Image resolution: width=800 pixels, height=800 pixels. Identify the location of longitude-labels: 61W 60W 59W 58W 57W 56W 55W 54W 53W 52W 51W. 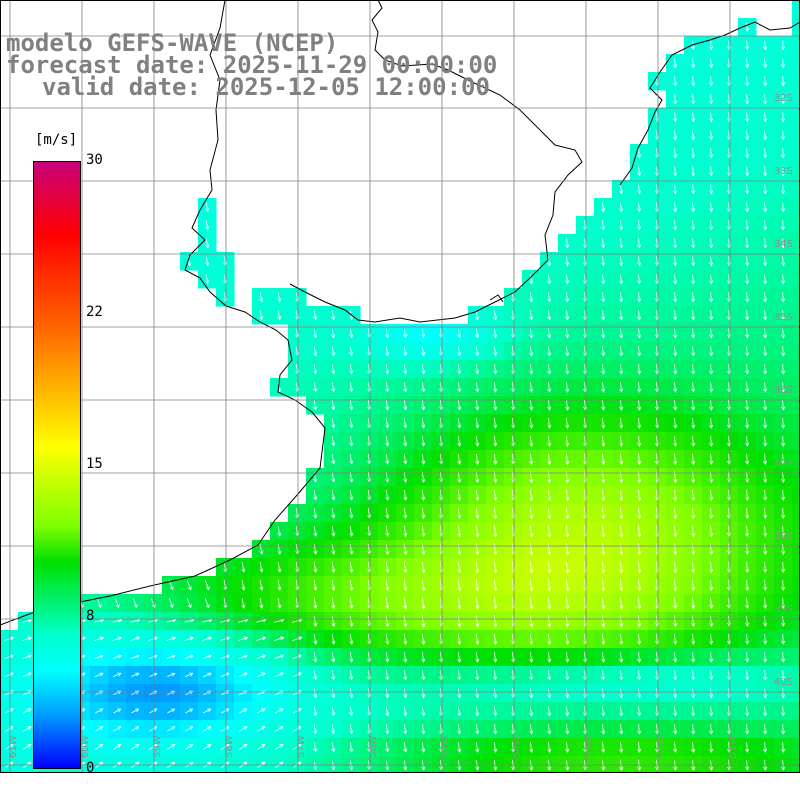
(373, 746).